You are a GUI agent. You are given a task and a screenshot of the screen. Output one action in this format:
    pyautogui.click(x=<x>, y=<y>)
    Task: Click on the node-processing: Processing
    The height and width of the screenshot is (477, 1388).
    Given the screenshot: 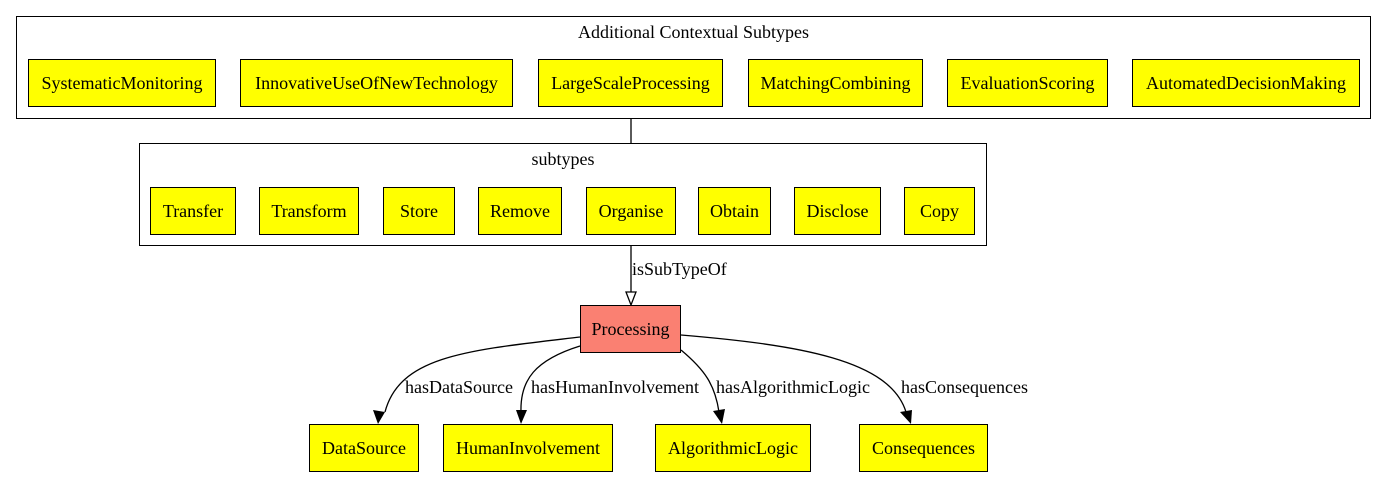 What is the action you would take?
    pyautogui.click(x=630, y=329)
    